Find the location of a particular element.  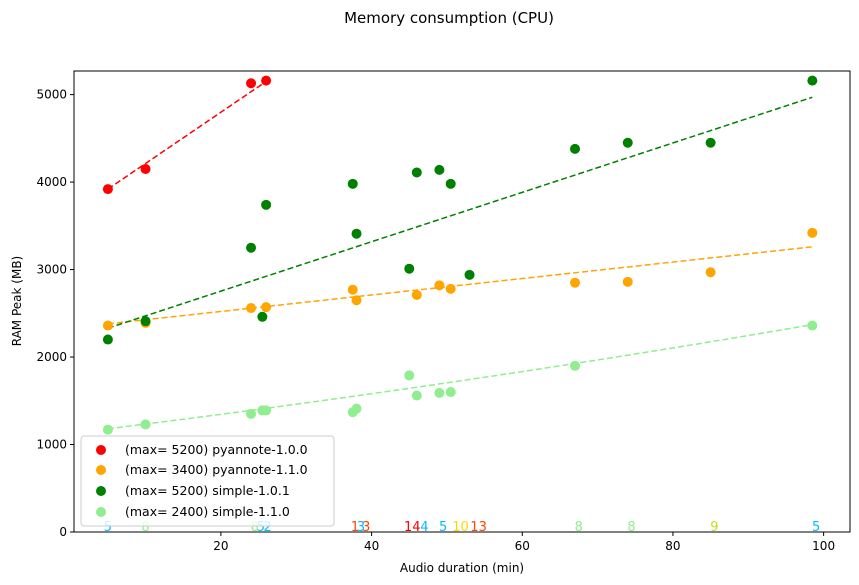

legend-label: (max= 2400) simple-1.1.0 is located at coordinates (207, 511).